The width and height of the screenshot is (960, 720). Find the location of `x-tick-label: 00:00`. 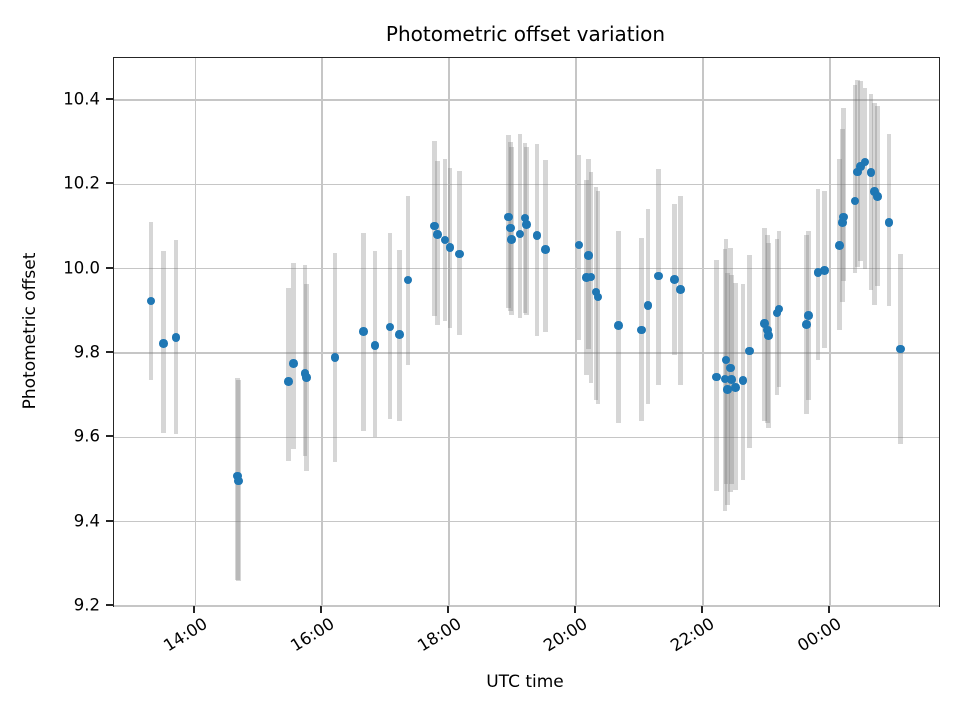

x-tick-label: 00:00 is located at coordinates (819, 635).